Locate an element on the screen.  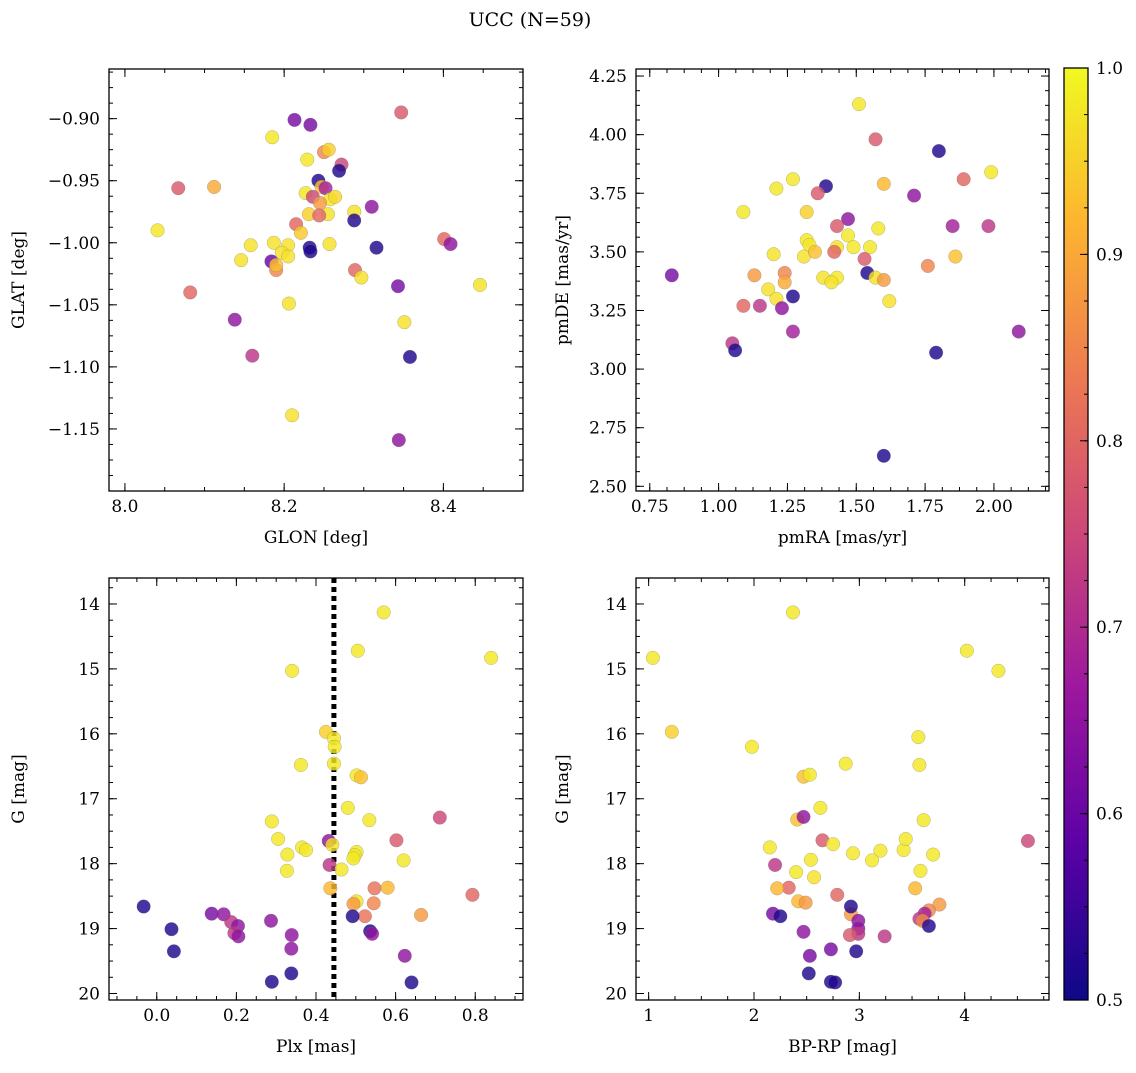
x-tick-label: 1.75 is located at coordinates (925, 507).